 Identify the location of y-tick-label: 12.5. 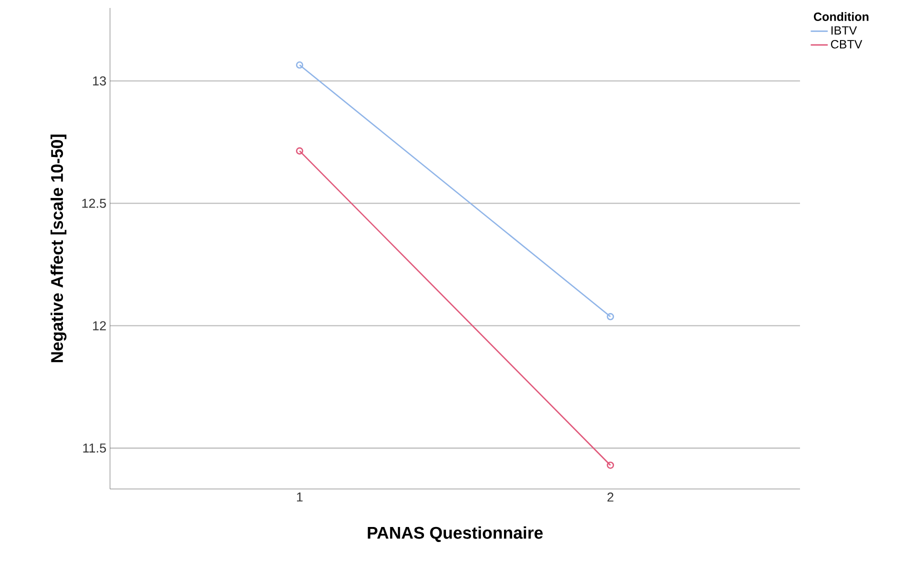
(94, 203).